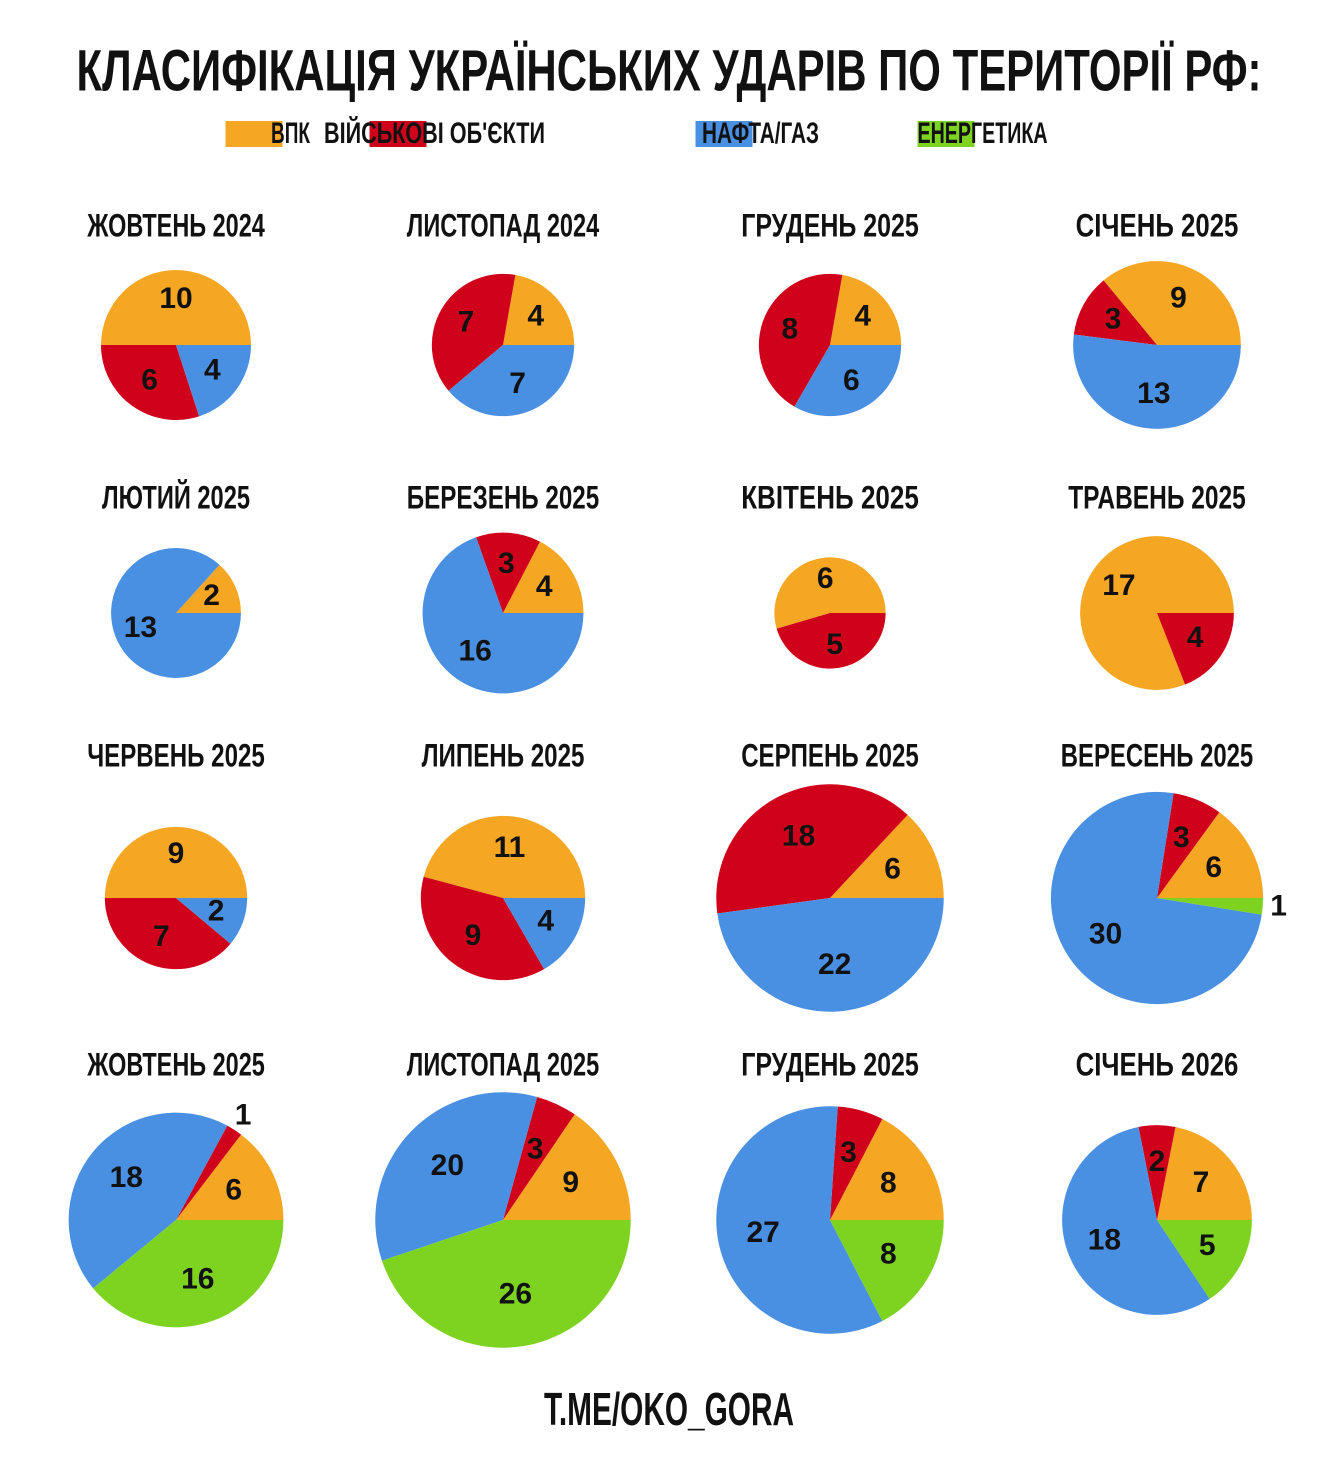 This screenshot has height=1463, width=1338. What do you see at coordinates (503, 225) in the screenshot?
I see `pie-title: ЛИСТОПАД 2024` at bounding box center [503, 225].